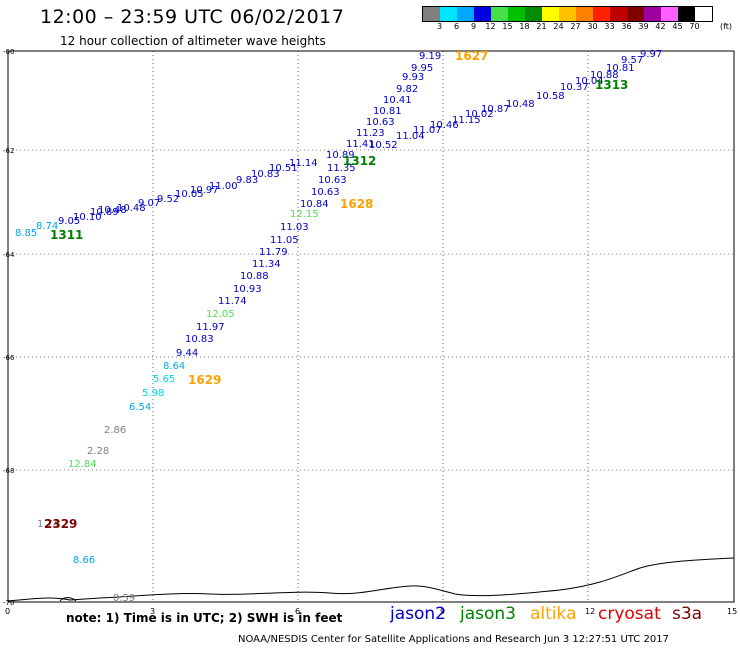 The width and height of the screenshot is (740, 650). I want to click on wave-height-label: 10.37, so click(574, 87).